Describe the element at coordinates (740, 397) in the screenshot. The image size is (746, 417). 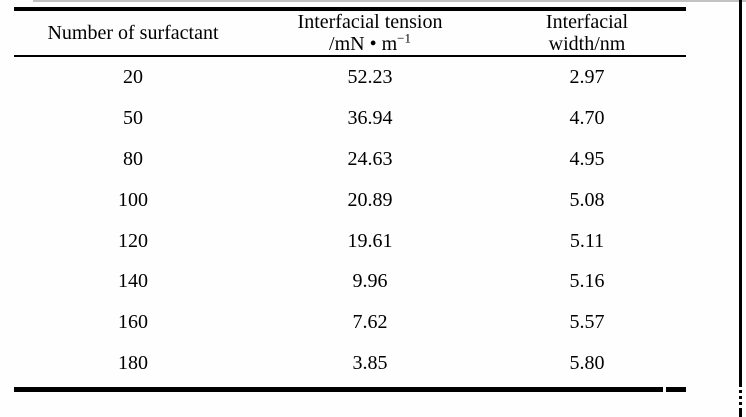
I see `edge-line-dotted-segment` at that location.